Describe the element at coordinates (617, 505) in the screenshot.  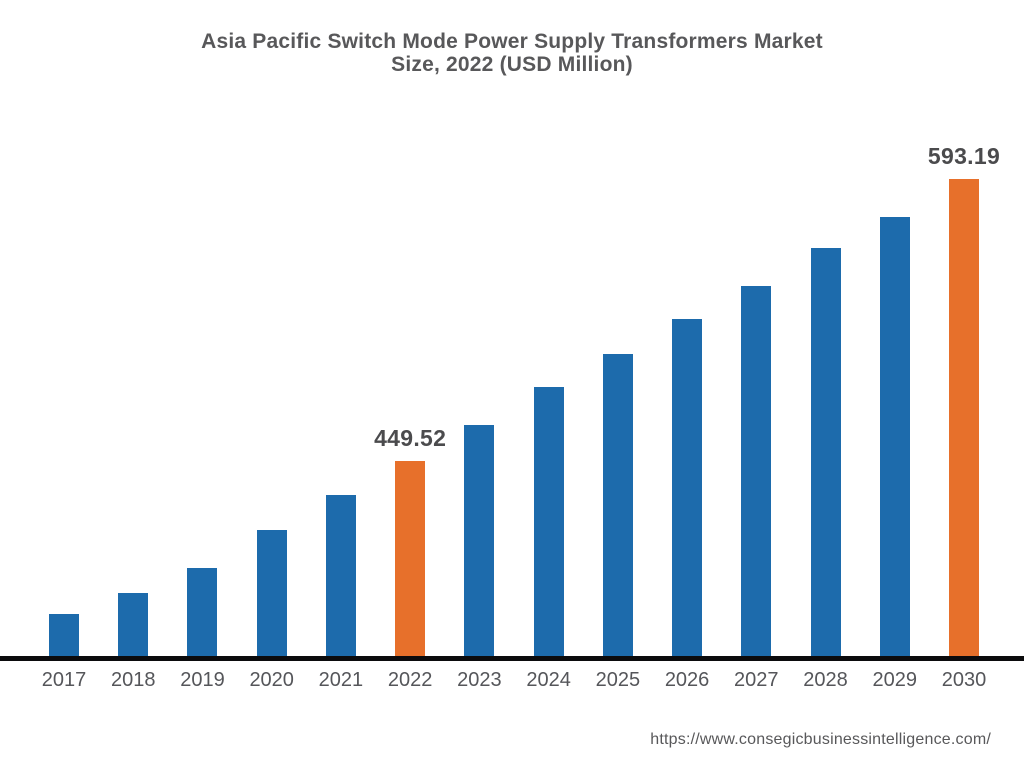
I see `bar-2025` at that location.